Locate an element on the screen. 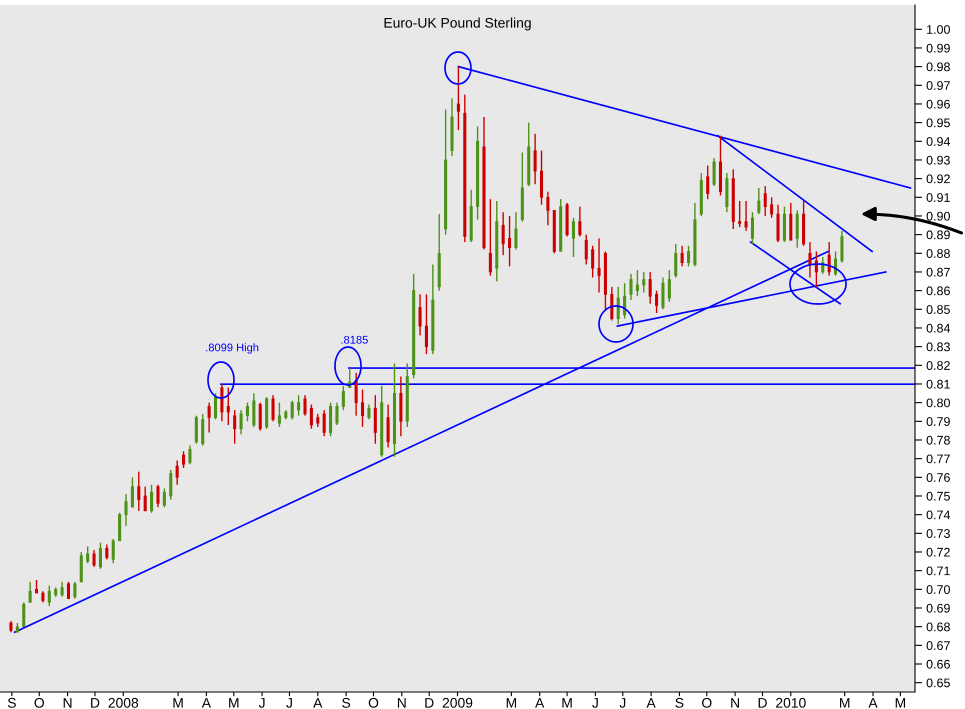 This screenshot has height=709, width=965. y-tick-label: 0.87 is located at coordinates (938, 272).